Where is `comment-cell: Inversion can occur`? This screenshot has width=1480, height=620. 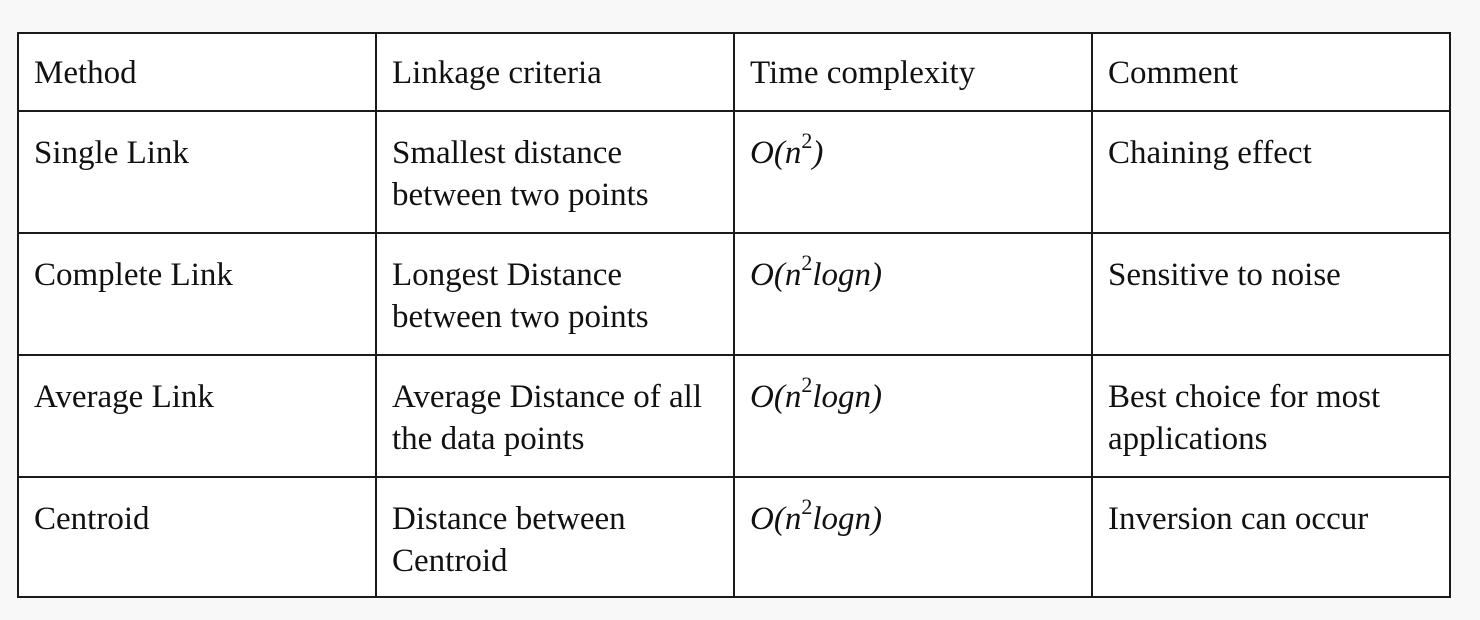
comment-cell: Inversion can occur is located at coordinates (1271, 537).